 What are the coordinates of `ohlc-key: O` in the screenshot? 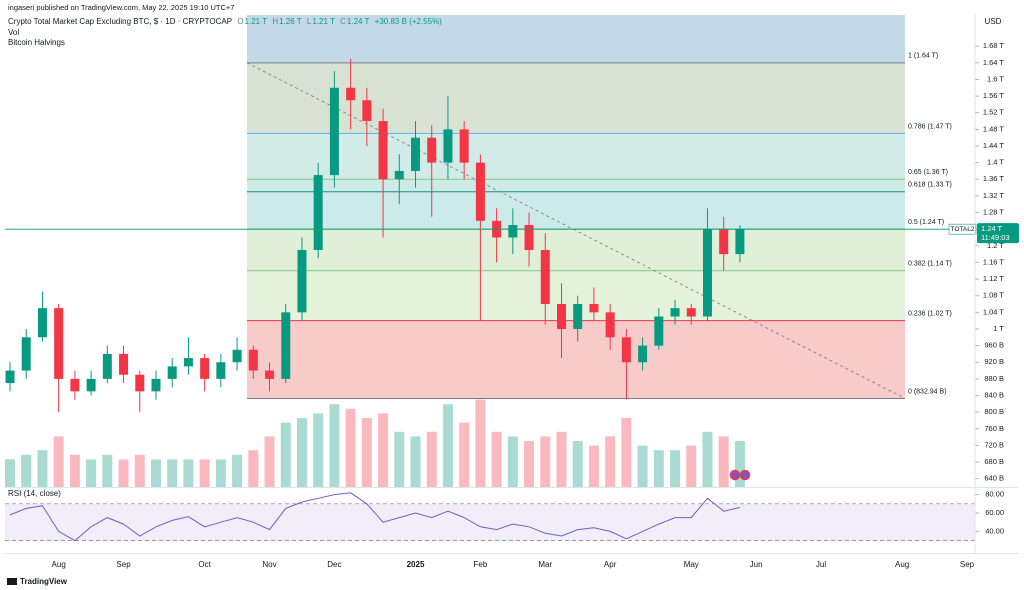 It's located at (240, 21).